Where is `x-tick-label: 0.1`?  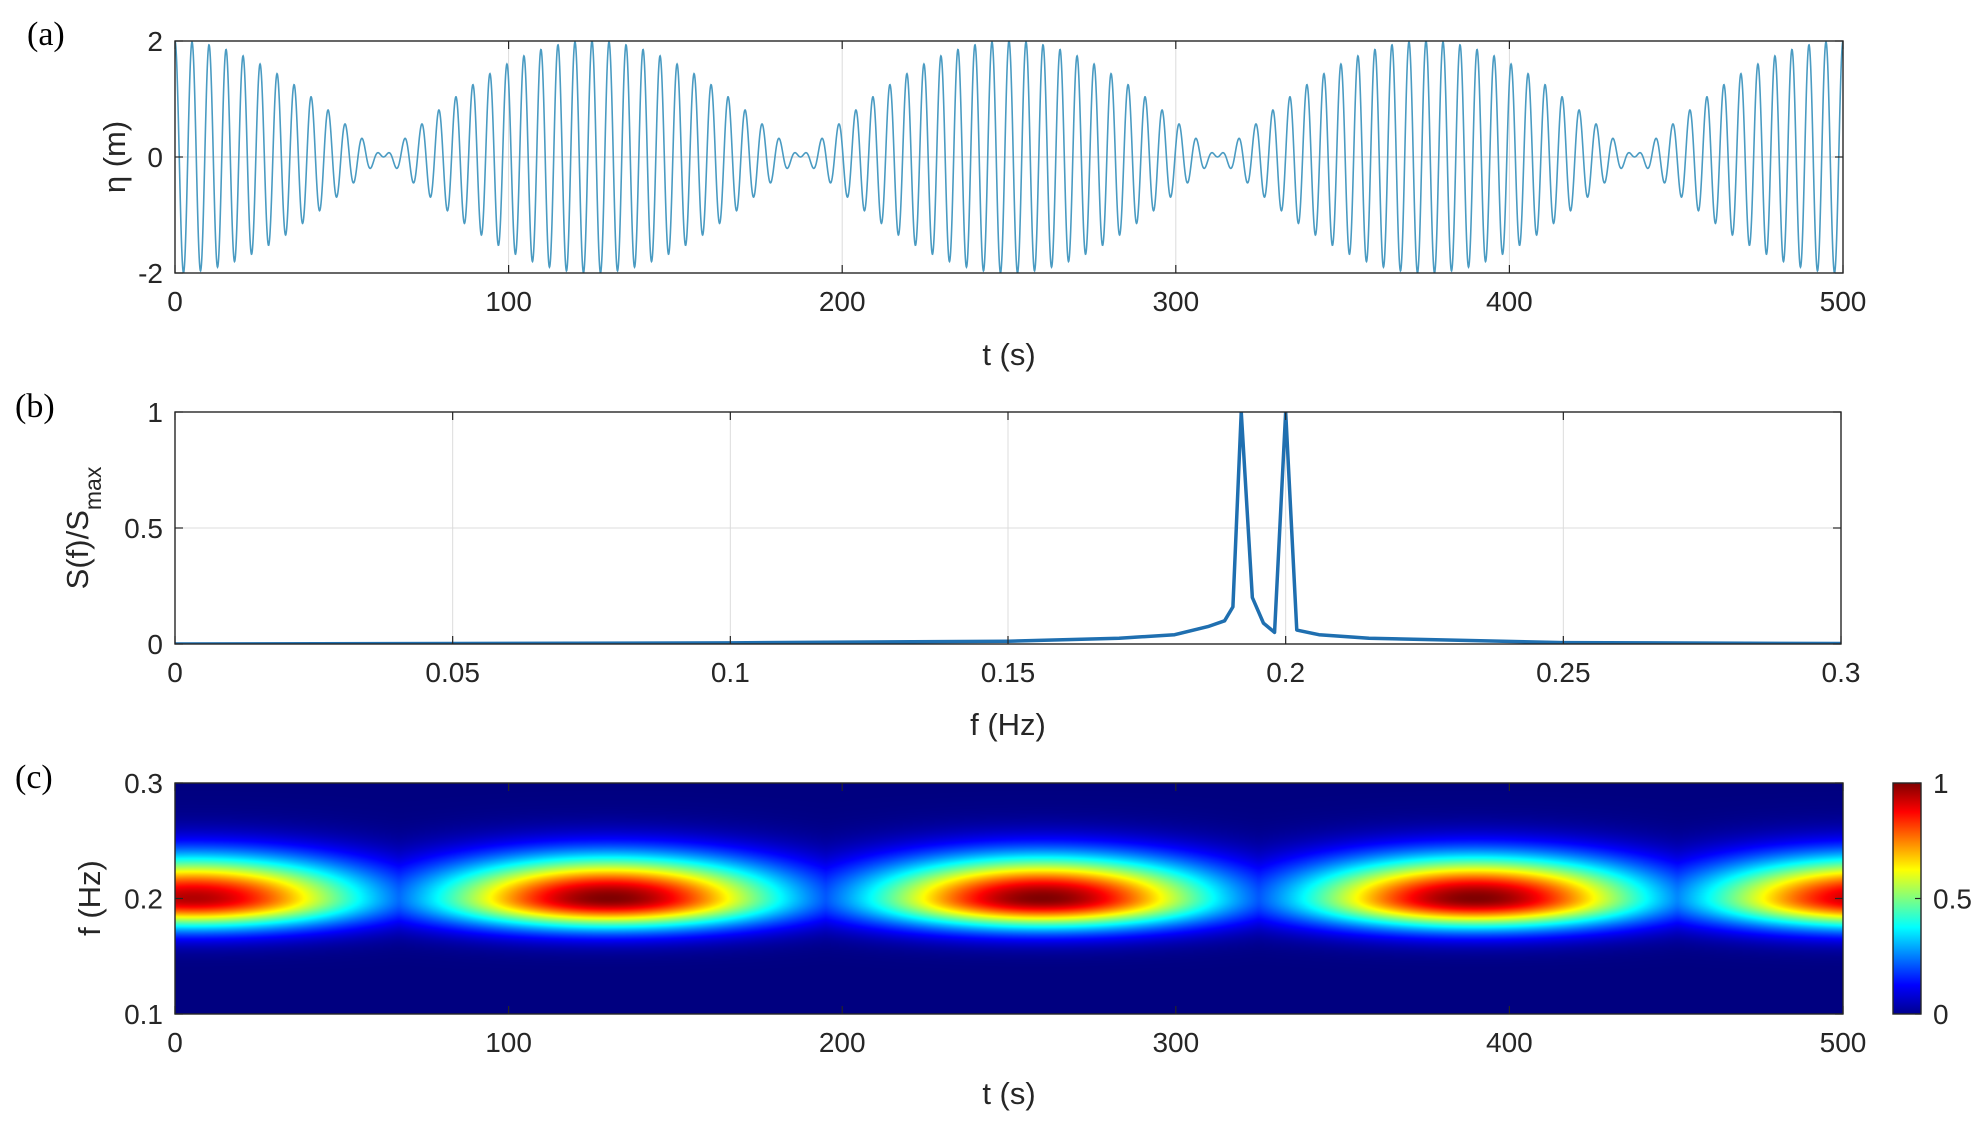 x-tick-label: 0.1 is located at coordinates (730, 672).